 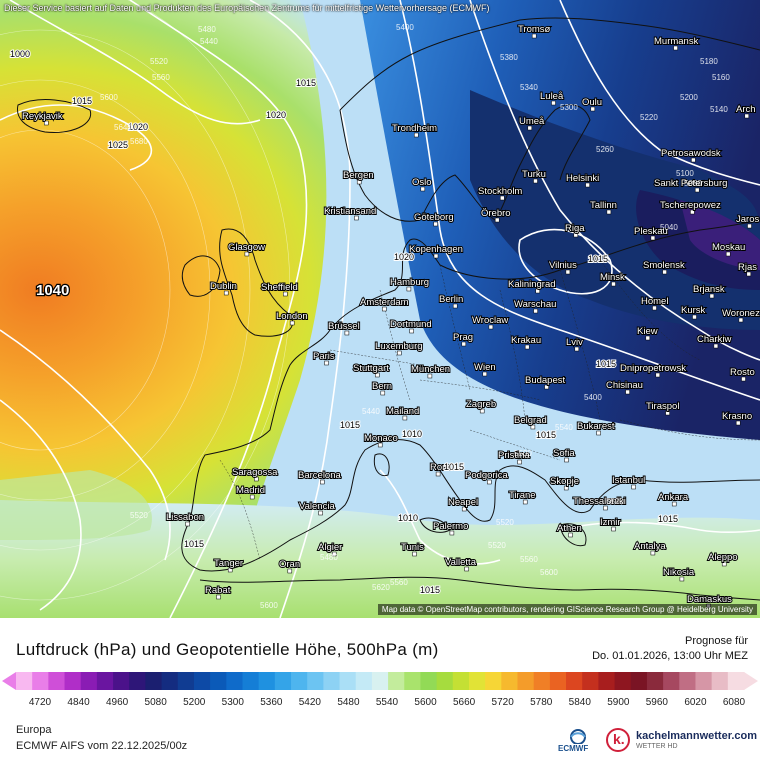 I want to click on city-label: Rjas, so click(x=747, y=267).